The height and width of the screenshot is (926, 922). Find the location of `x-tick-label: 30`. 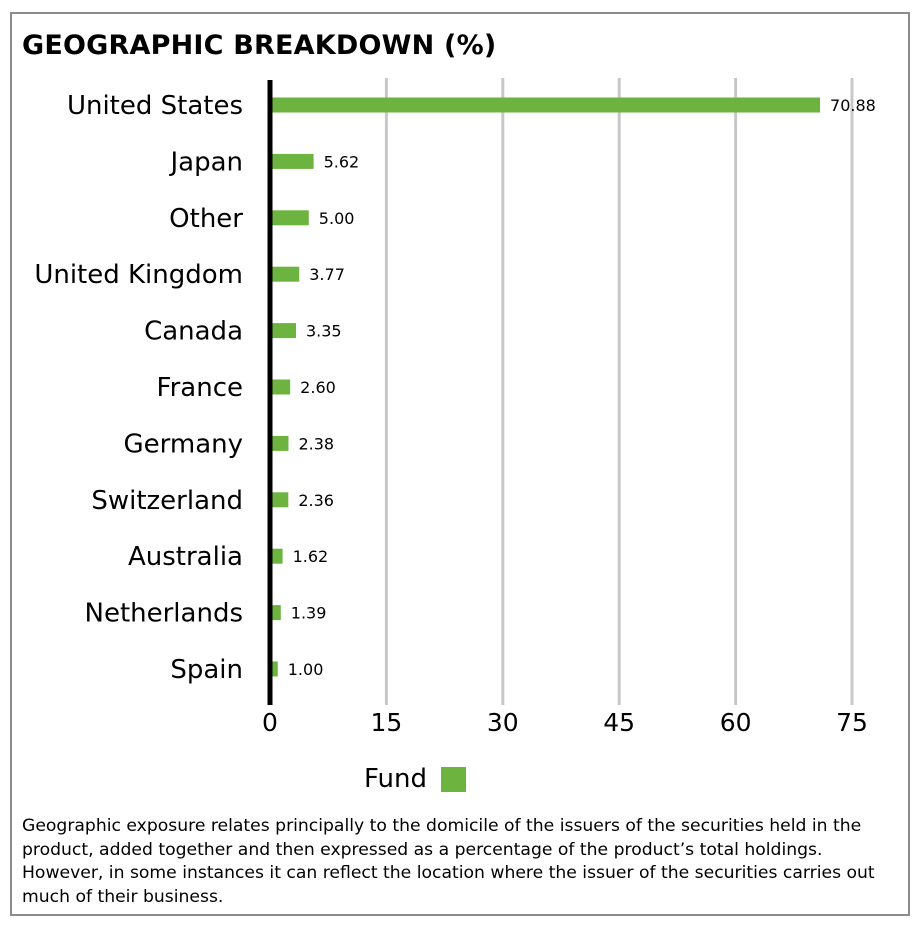

x-tick-label: 30 is located at coordinates (503, 722).